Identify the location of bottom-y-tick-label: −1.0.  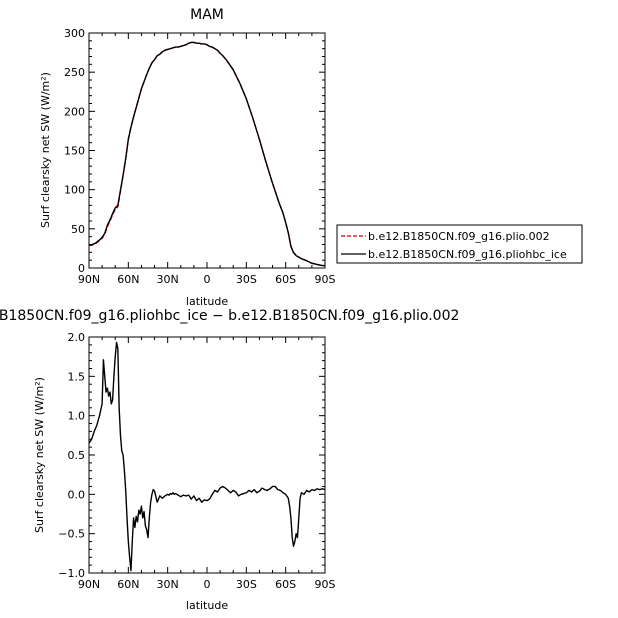
(71, 573).